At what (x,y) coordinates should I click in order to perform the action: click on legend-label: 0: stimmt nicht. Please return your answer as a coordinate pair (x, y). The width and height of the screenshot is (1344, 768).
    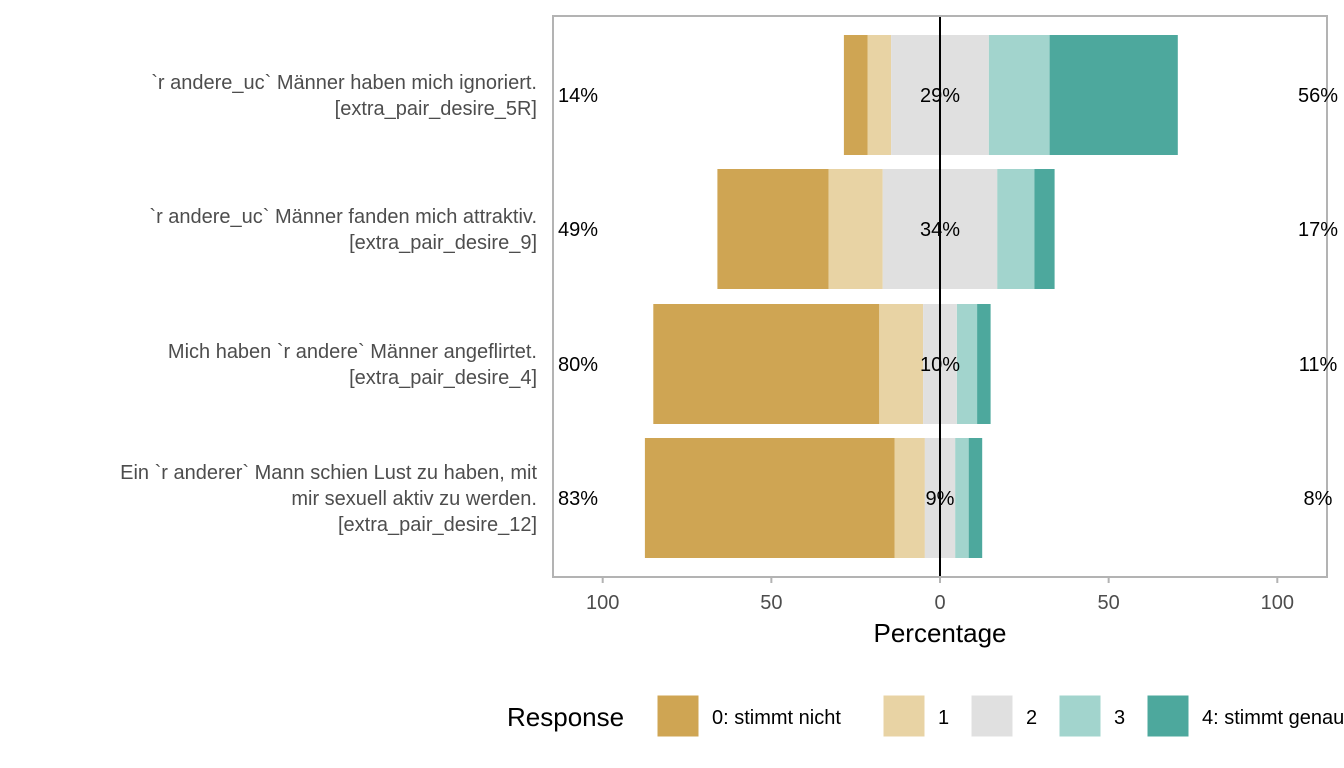
    Looking at the image, I should click on (776, 718).